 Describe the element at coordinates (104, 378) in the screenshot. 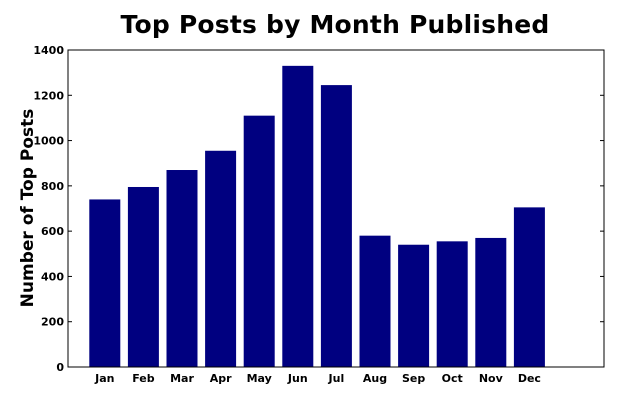

I see `x-tick-label-jan: Jan` at that location.